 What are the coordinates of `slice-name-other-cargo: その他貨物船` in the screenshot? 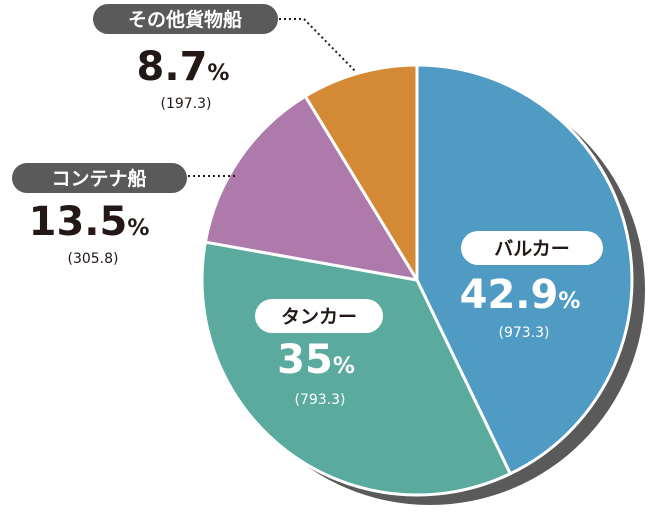 It's located at (185, 19).